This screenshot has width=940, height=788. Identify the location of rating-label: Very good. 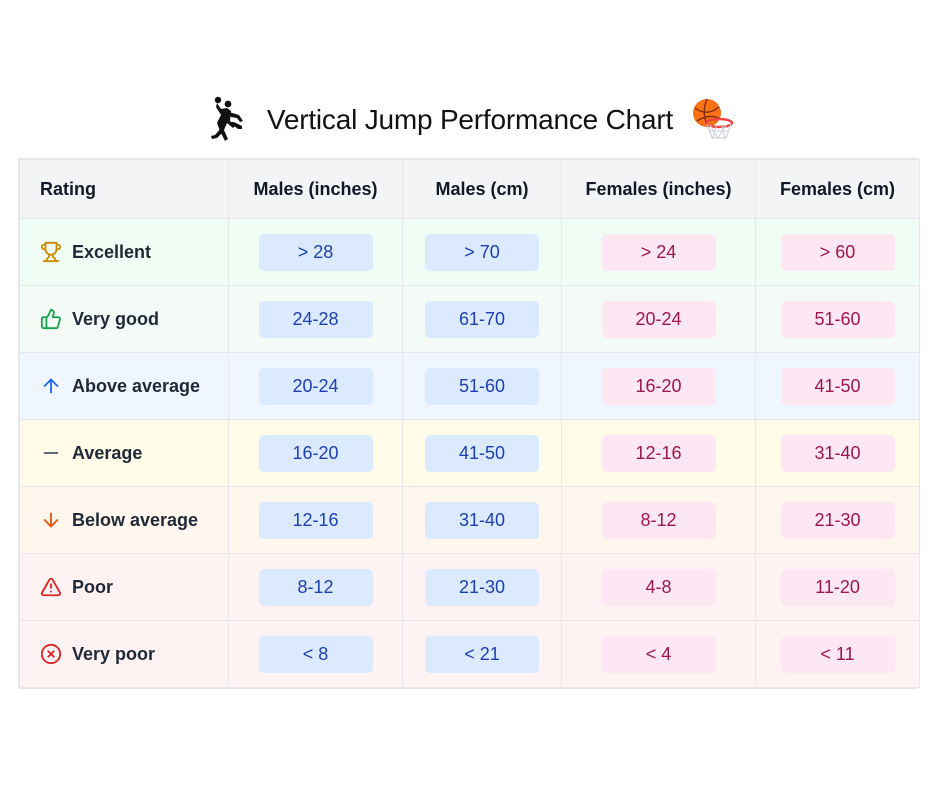
(116, 318).